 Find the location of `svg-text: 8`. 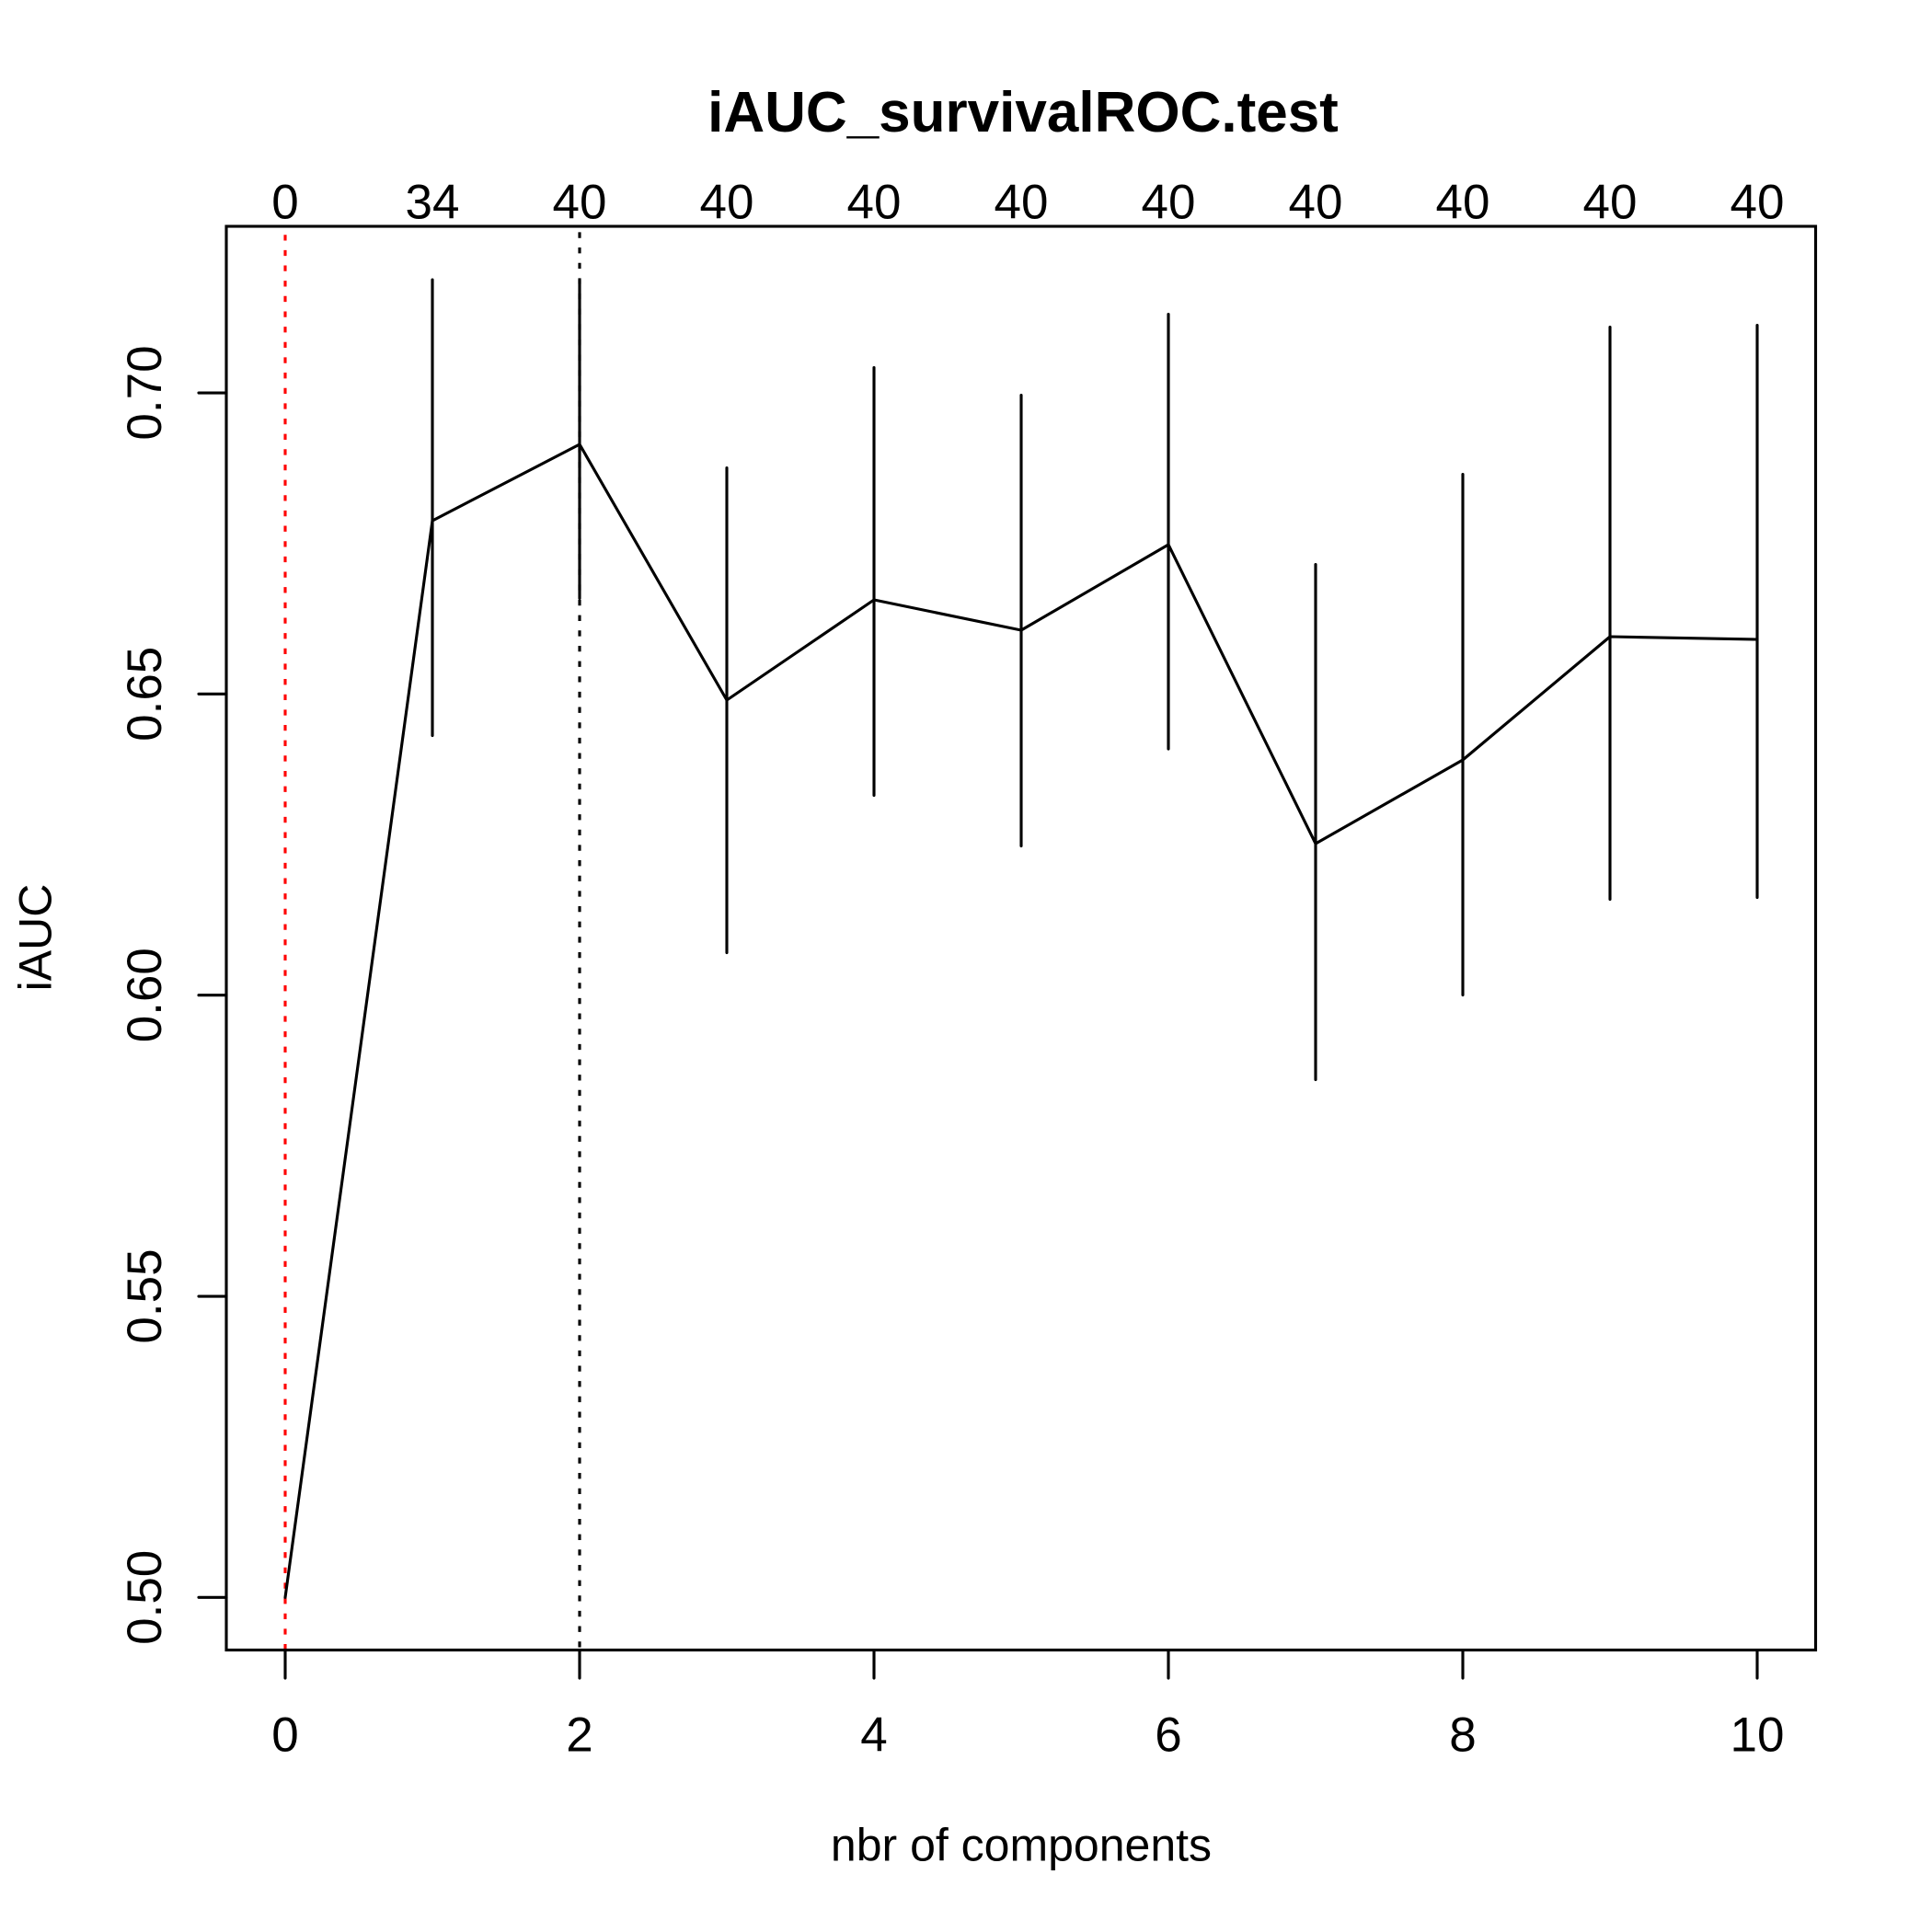

svg-text: 8 is located at coordinates (1462, 1735).